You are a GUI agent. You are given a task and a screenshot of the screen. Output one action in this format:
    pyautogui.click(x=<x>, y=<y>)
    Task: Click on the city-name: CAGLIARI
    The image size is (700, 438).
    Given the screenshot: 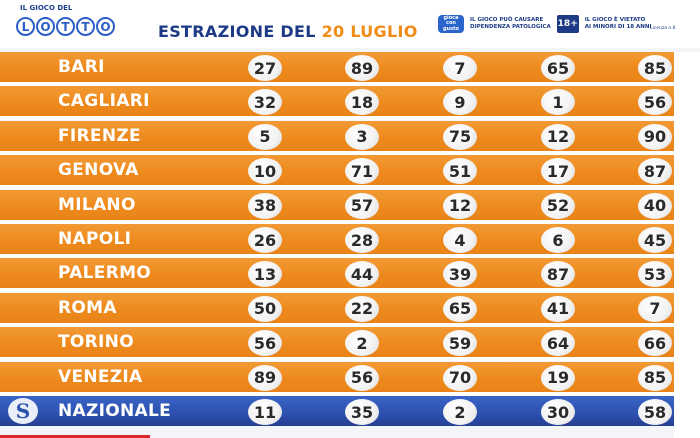 What is the action you would take?
    pyautogui.click(x=104, y=101)
    